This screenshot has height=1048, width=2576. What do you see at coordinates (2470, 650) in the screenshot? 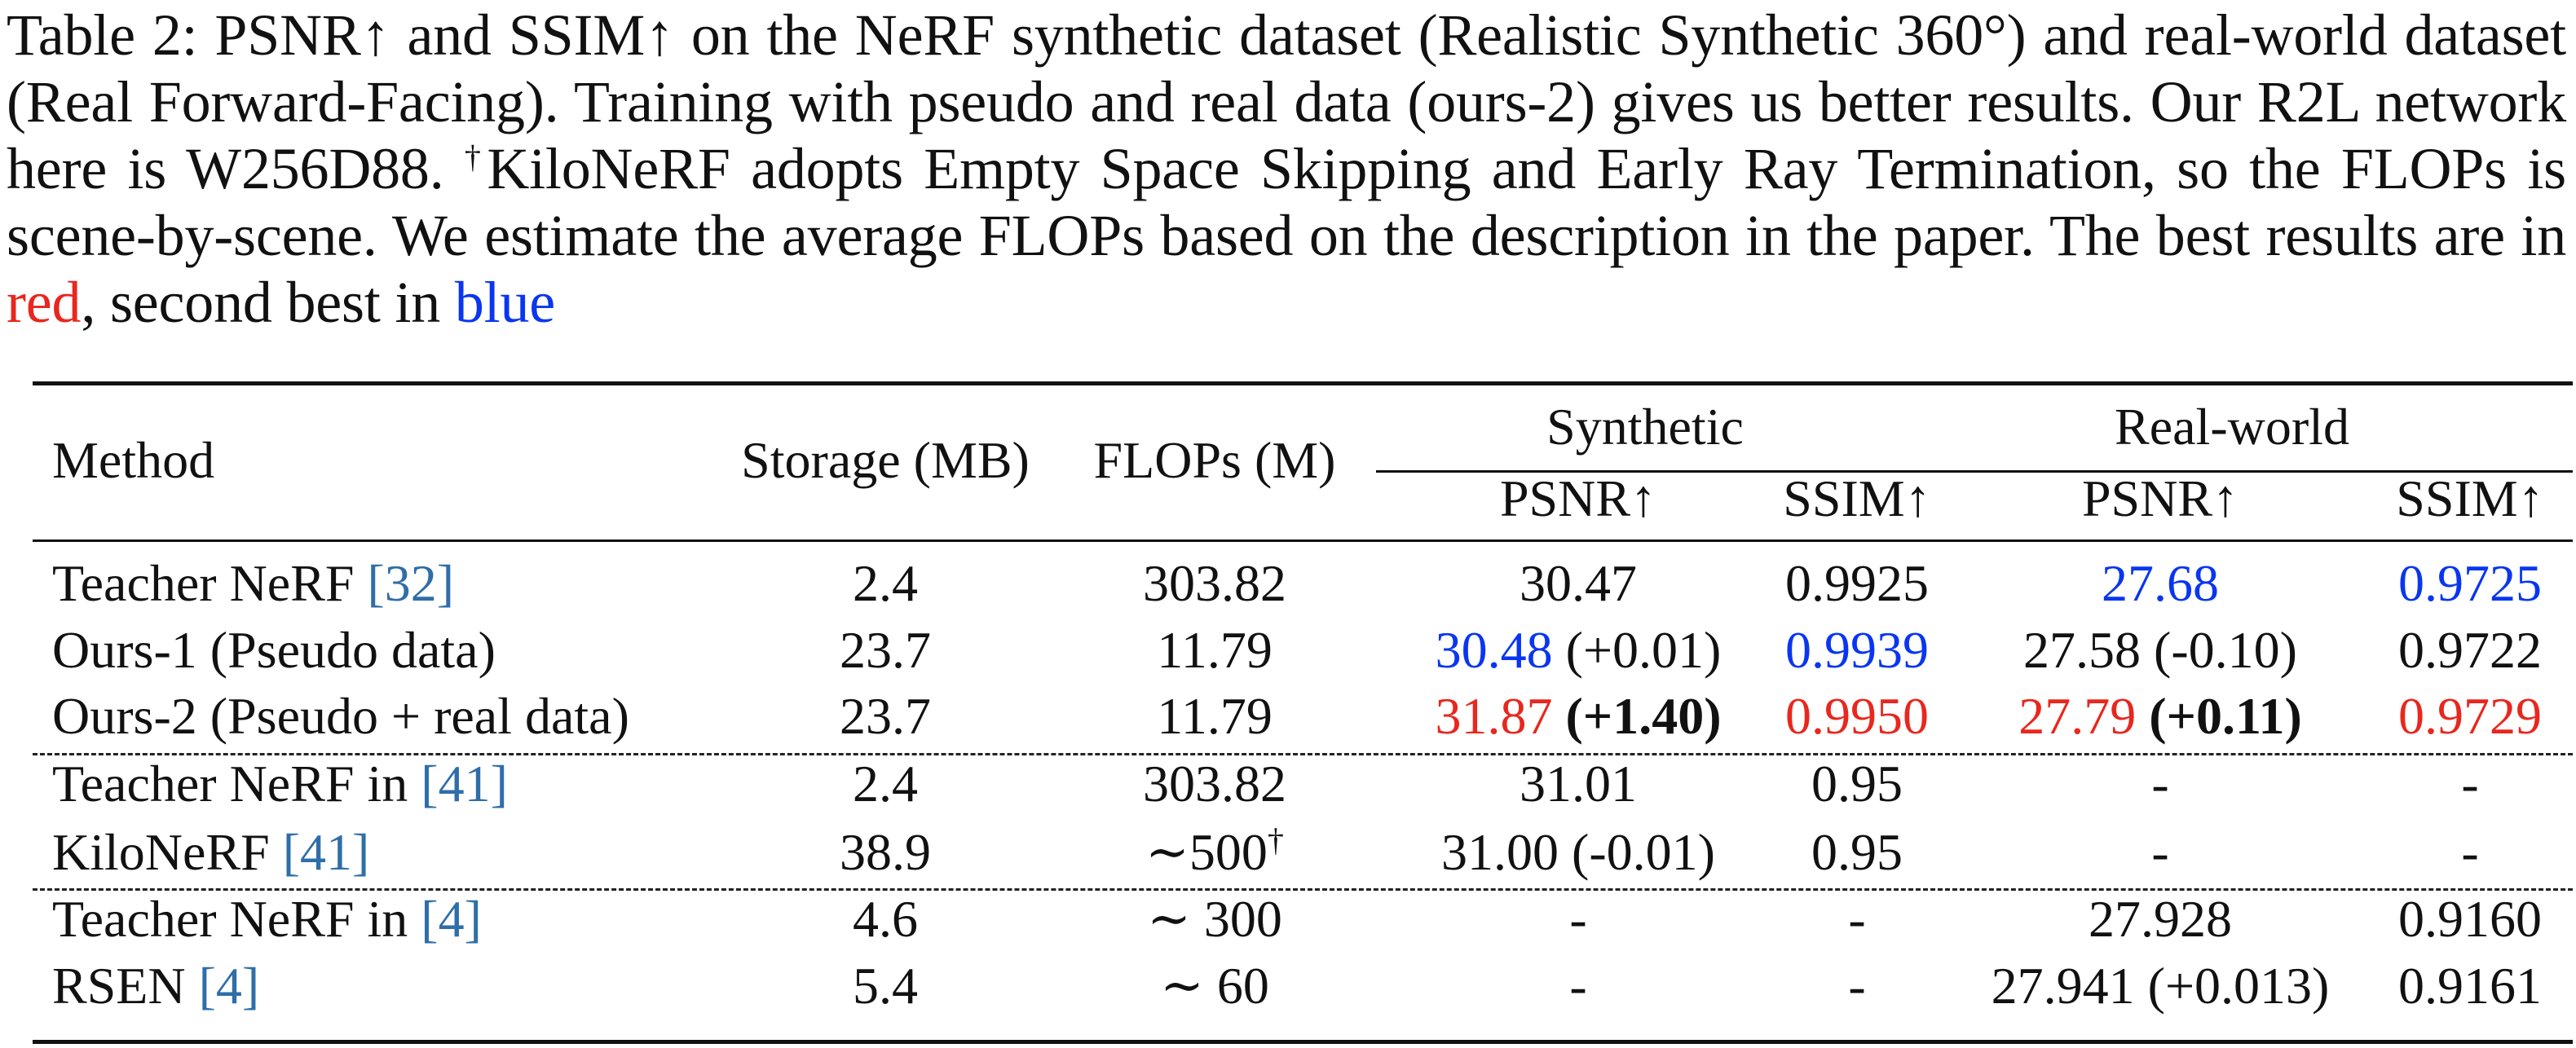
I see `cell-real-ssim: 0.9722` at bounding box center [2470, 650].